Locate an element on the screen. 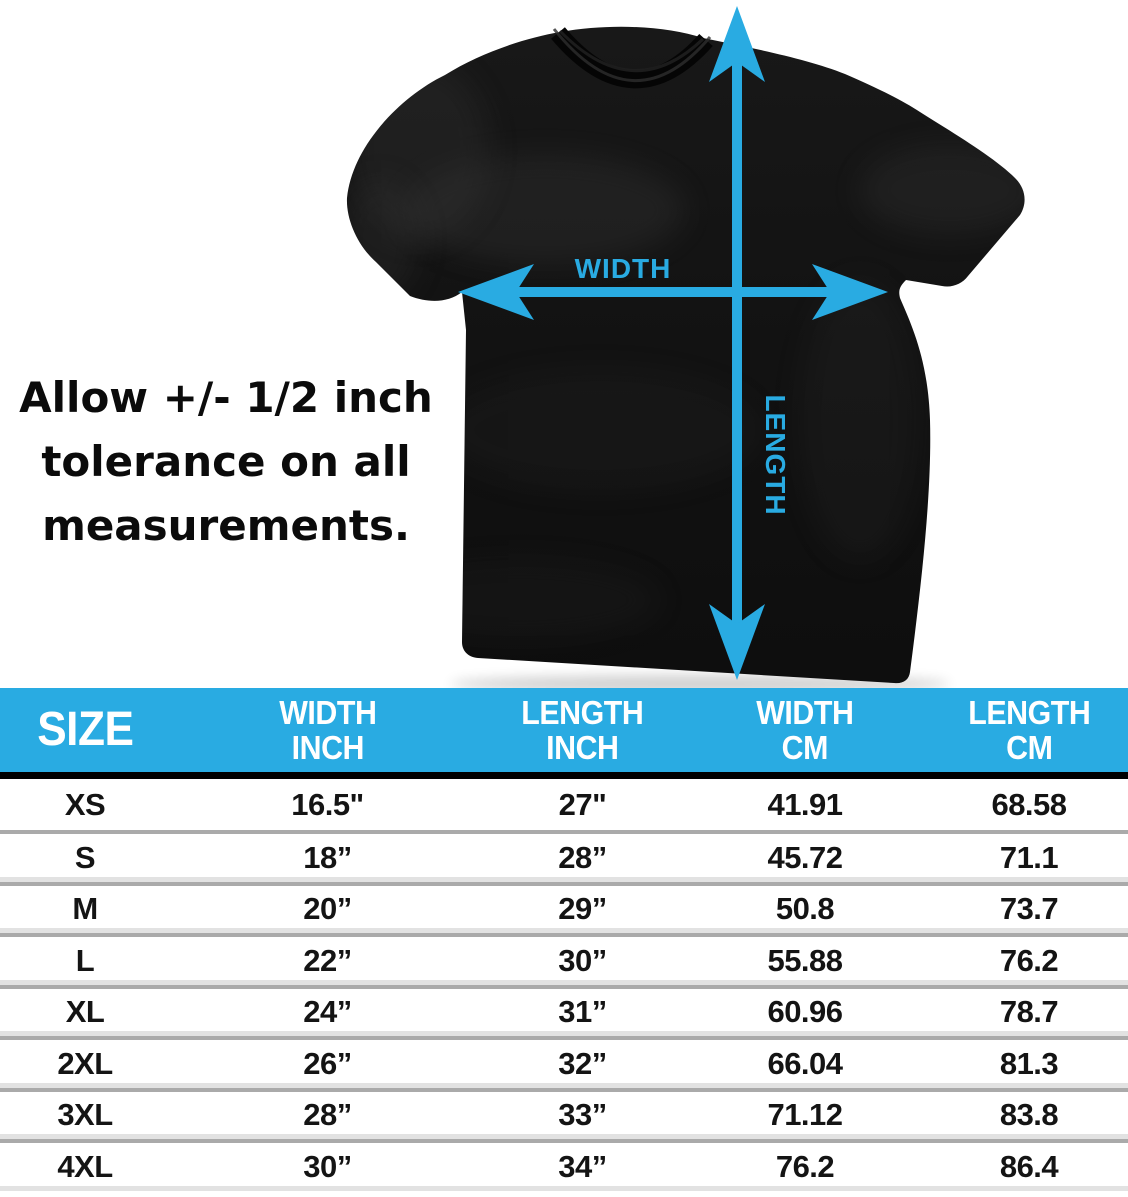 The height and width of the screenshot is (1197, 1128). cell-width-inch: 24” is located at coordinates (327, 1012).